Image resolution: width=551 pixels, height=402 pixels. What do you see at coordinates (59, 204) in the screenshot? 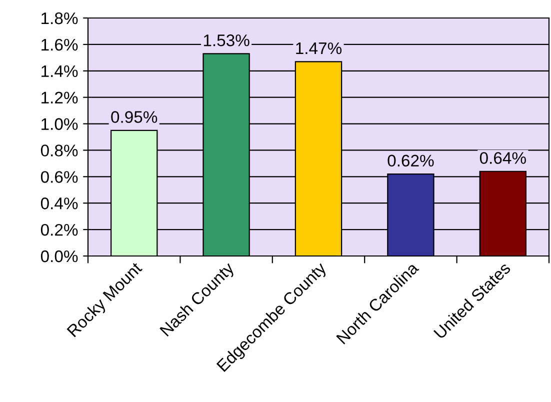
I see `y-tick-label: 0.4%` at bounding box center [59, 204].